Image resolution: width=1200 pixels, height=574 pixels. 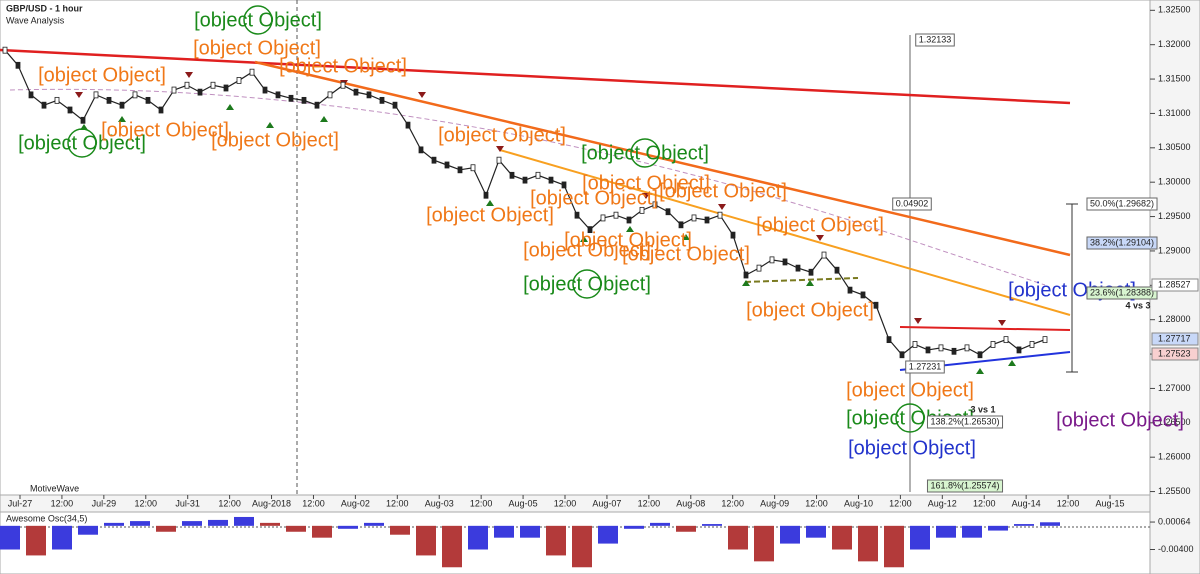 I want to click on fib-label: 50.0%(1.29682), so click(x=1122, y=203).